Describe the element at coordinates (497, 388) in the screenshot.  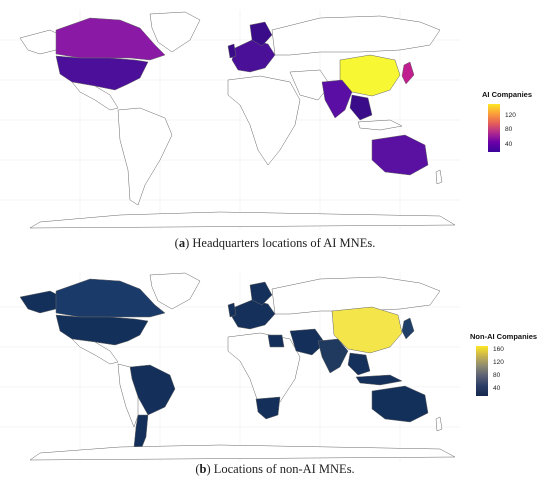
I see `legend-tick-non-ai-40: 40` at that location.